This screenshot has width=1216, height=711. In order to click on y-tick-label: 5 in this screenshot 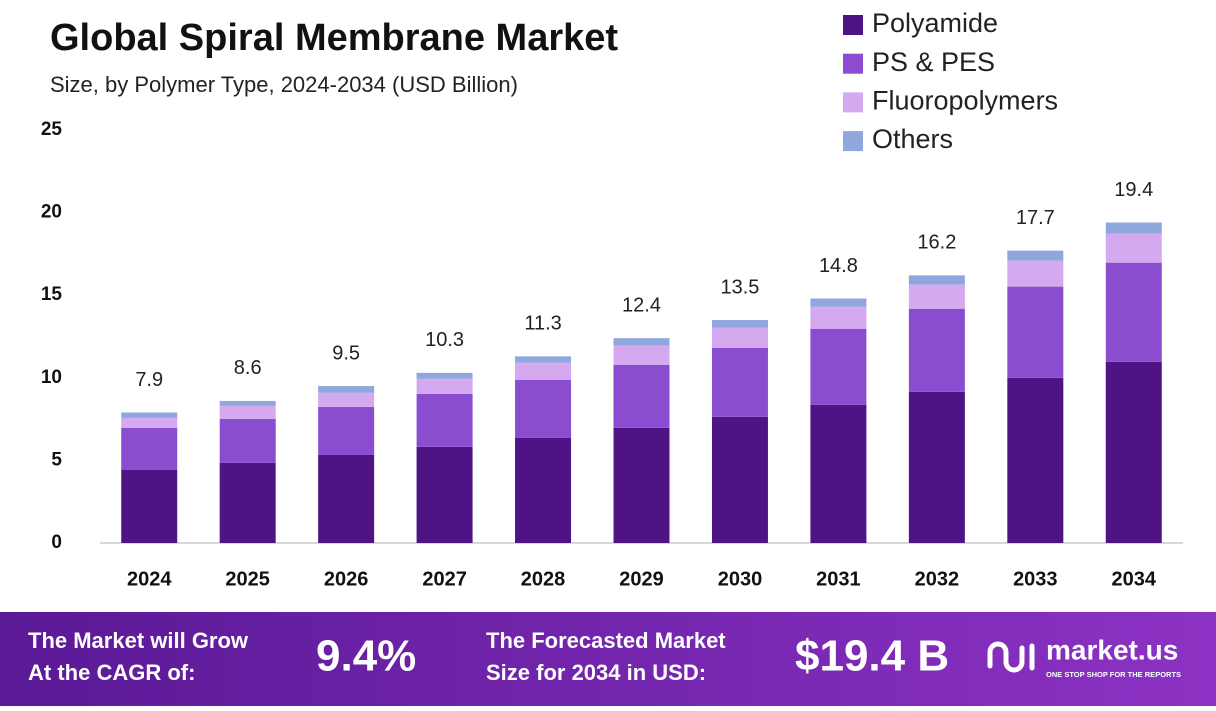, I will do `click(56, 459)`.